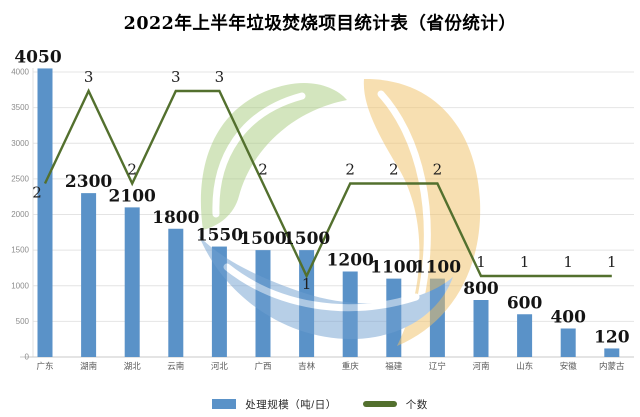 The height and width of the screenshot is (417, 640). I want to click on watermark-blue-leaf-icon, so click(326, 288).